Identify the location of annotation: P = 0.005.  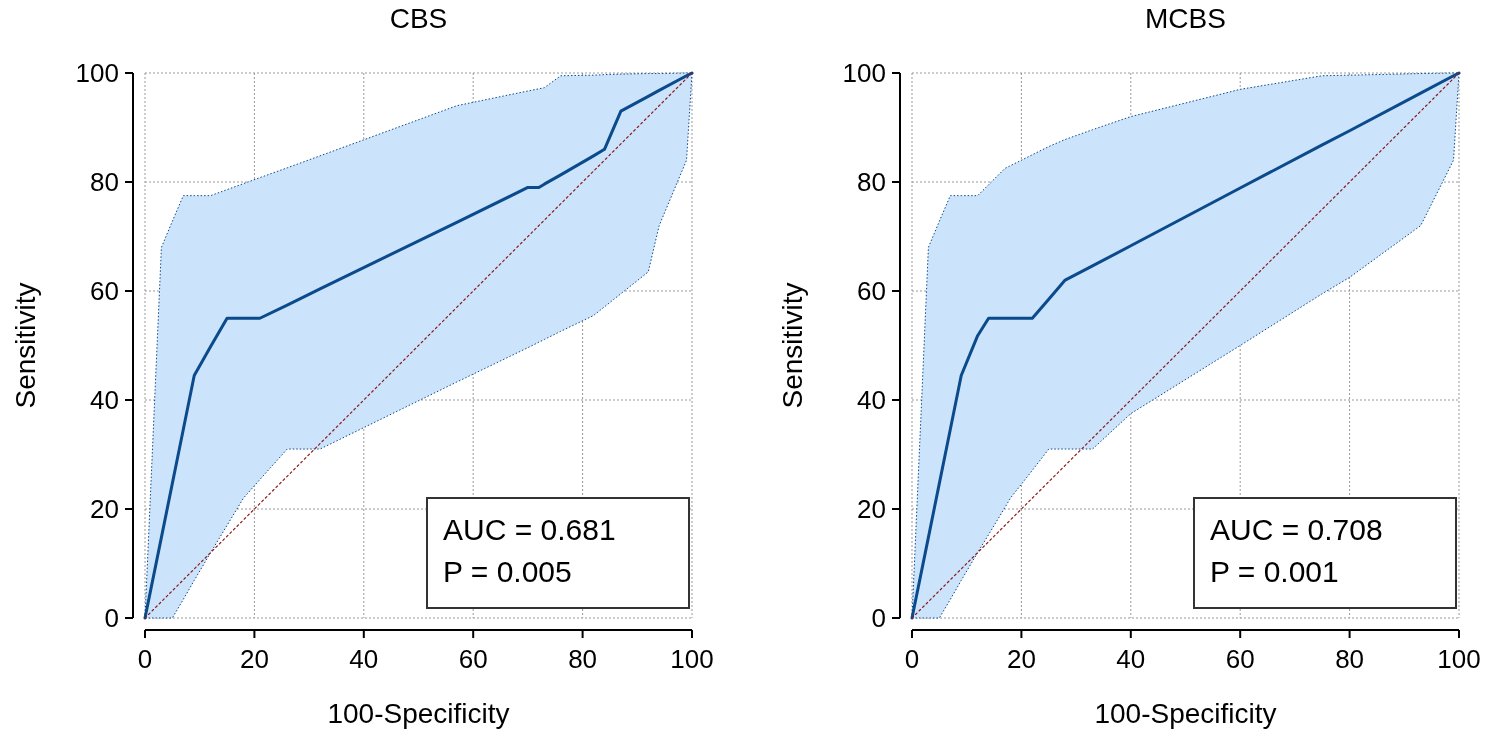
(507, 571).